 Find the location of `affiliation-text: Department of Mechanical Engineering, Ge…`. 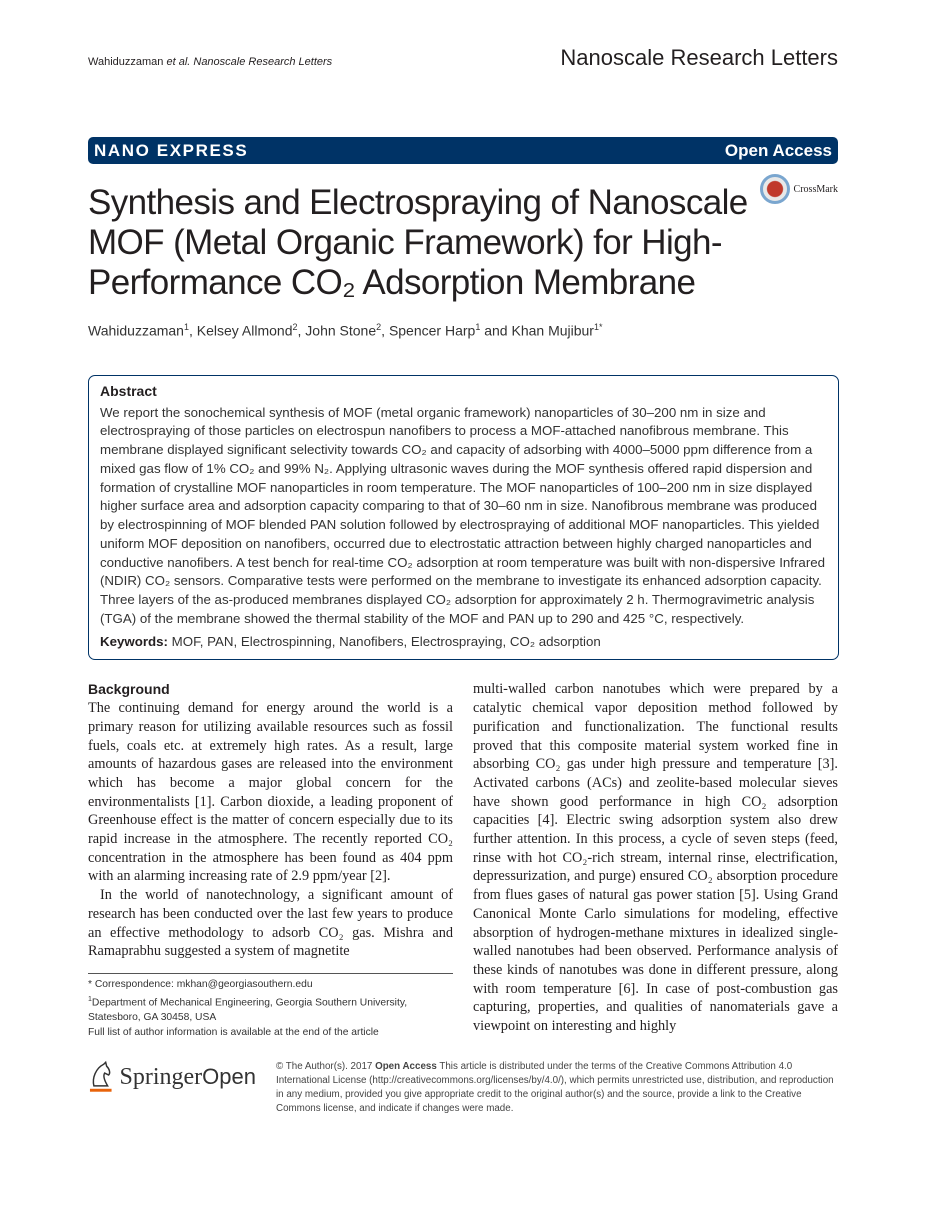

affiliation-text: Department of Mechanical Engineering, Ge… is located at coordinates (248, 1010).